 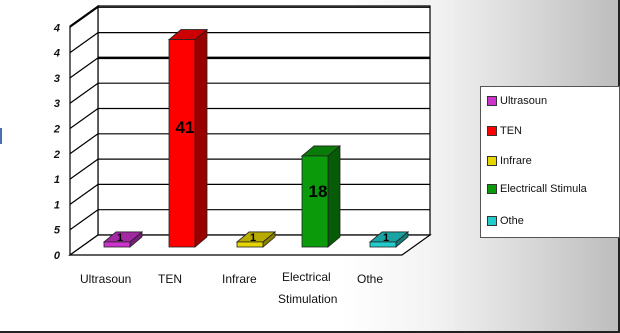 I want to click on legend-label: TEN, so click(x=511, y=131).